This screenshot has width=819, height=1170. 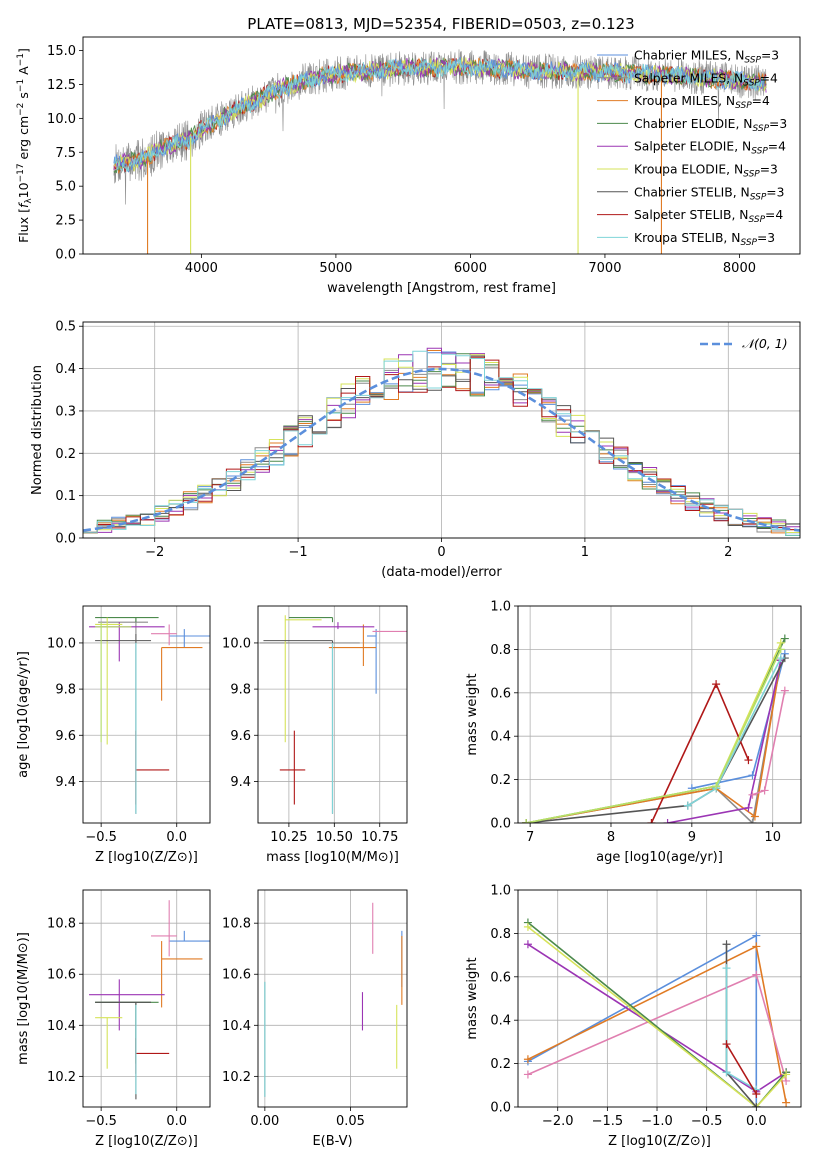 What do you see at coordinates (65, 782) in the screenshot?
I see `y-tick-label: 9.4` at bounding box center [65, 782].